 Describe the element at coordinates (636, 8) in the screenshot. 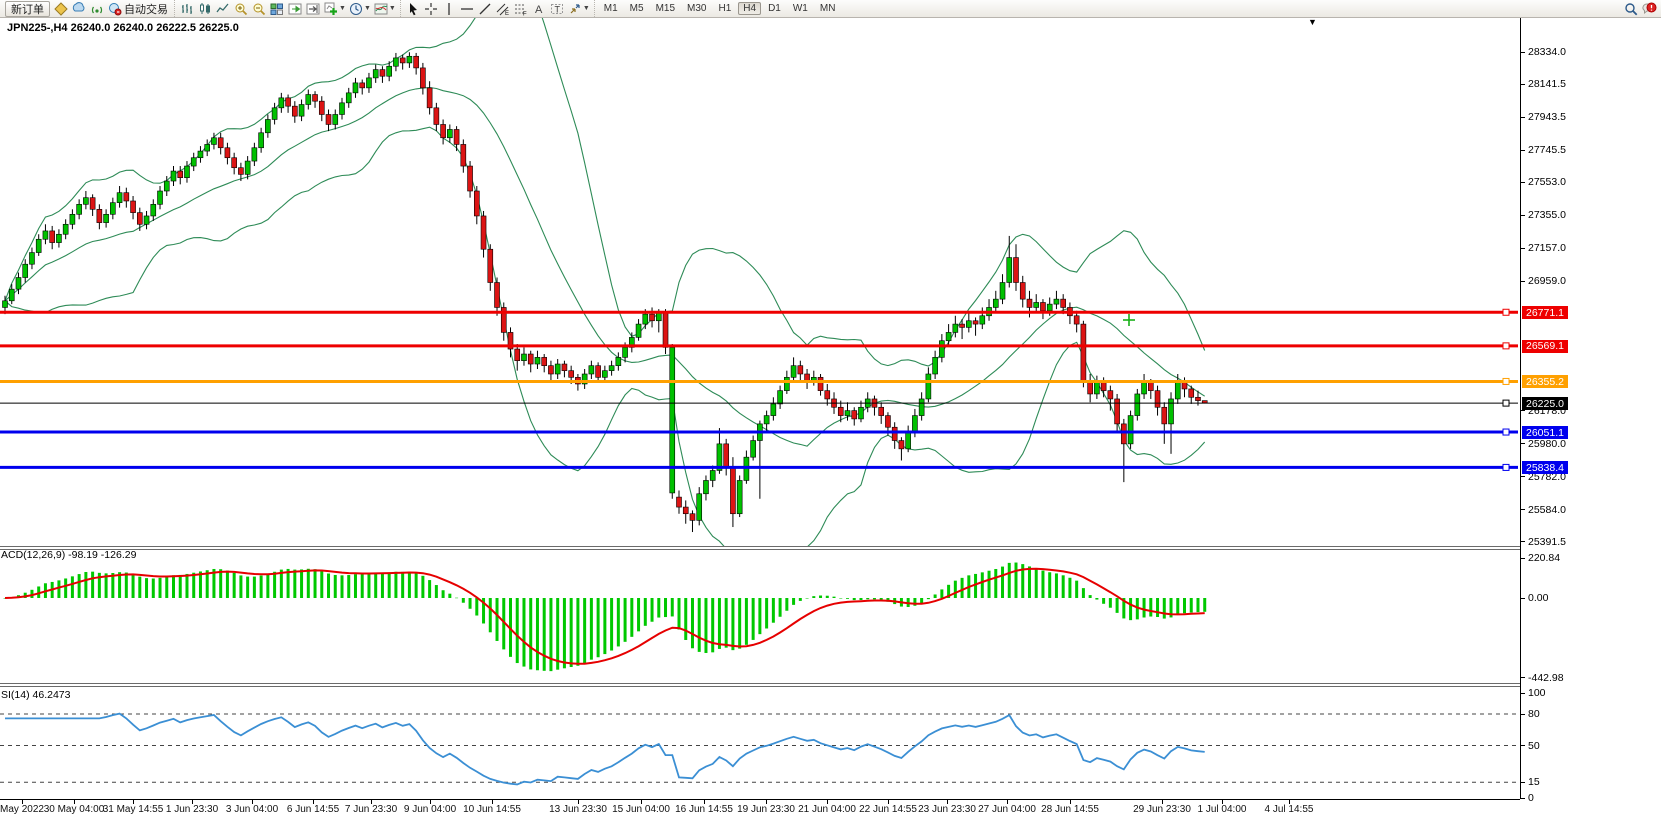

I see `tf-m5-button: M5` at that location.